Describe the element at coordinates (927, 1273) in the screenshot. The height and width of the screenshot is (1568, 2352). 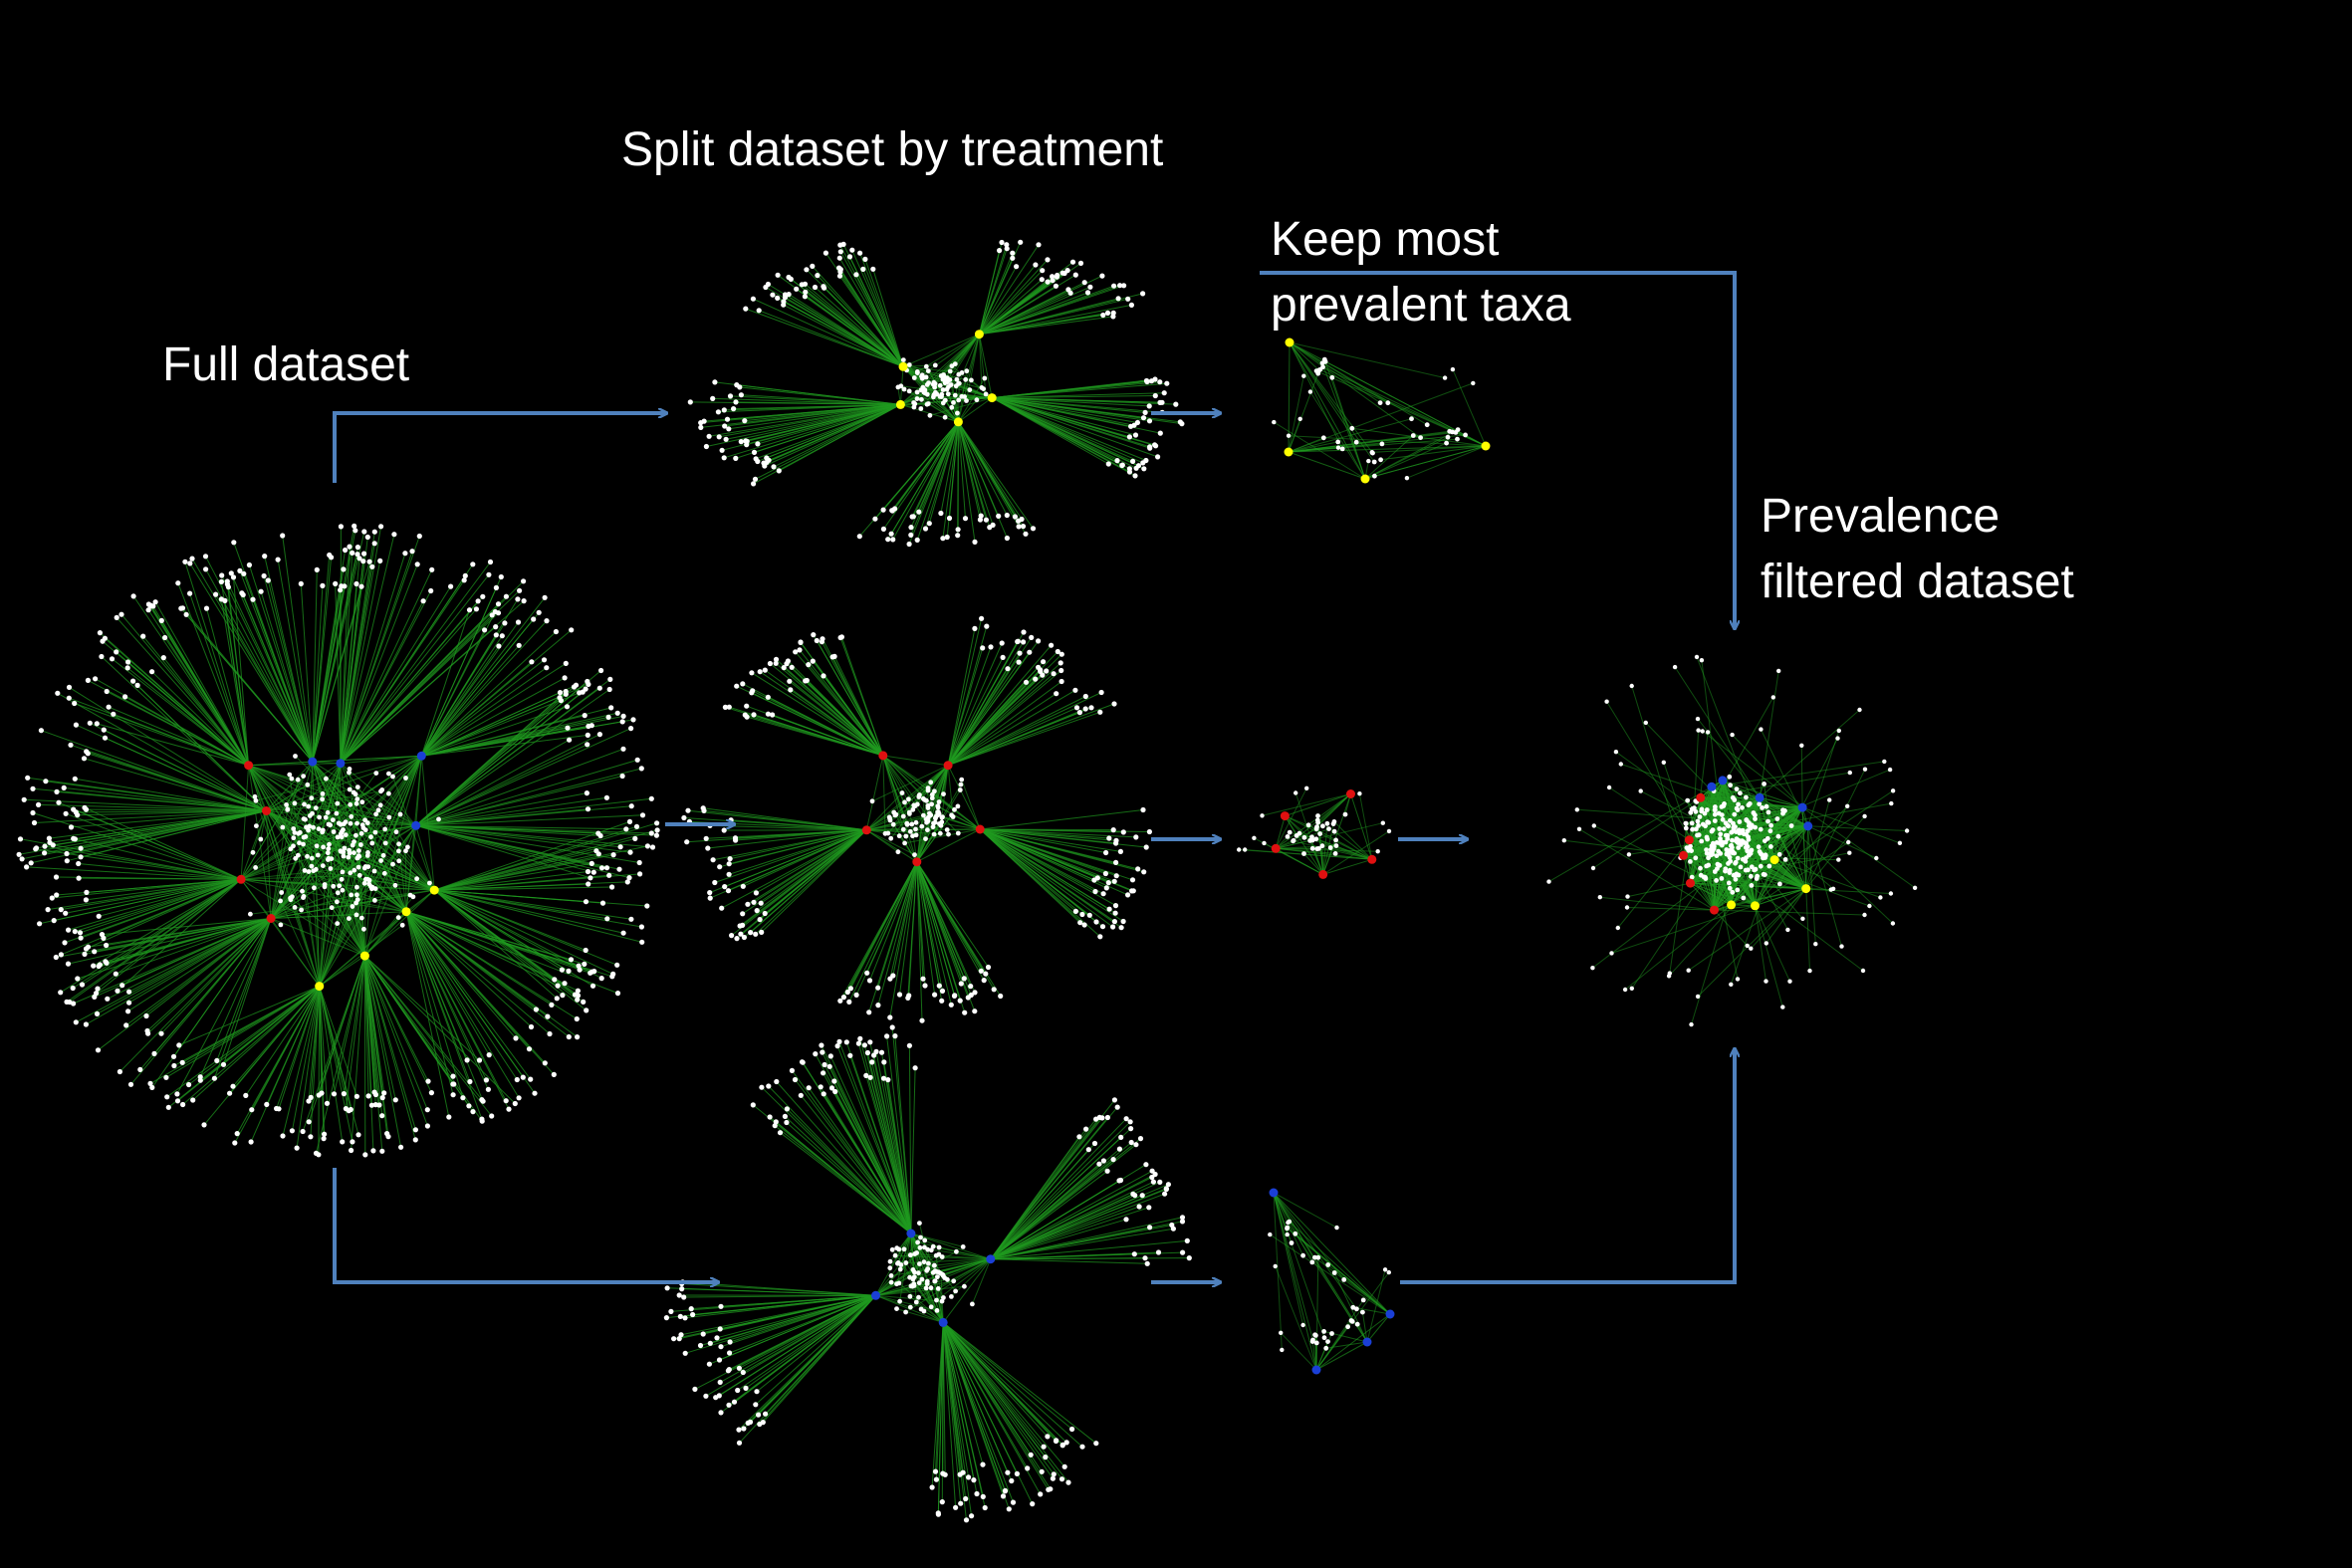
I see `treatment-3-network` at that location.